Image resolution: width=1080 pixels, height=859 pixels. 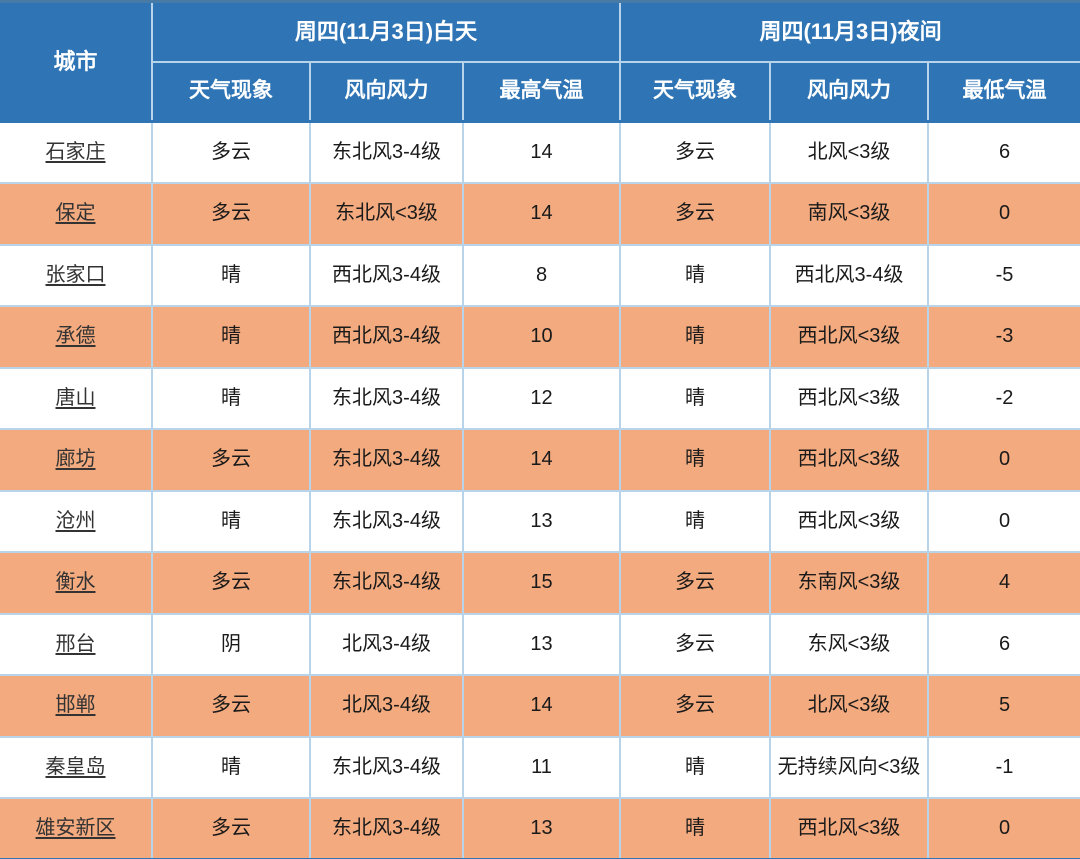 What do you see at coordinates (540, 460) in the screenshot?
I see `table-row: 廊坊 多云 东北风3-4级 14 晴 西北风<3级 0` at bounding box center [540, 460].